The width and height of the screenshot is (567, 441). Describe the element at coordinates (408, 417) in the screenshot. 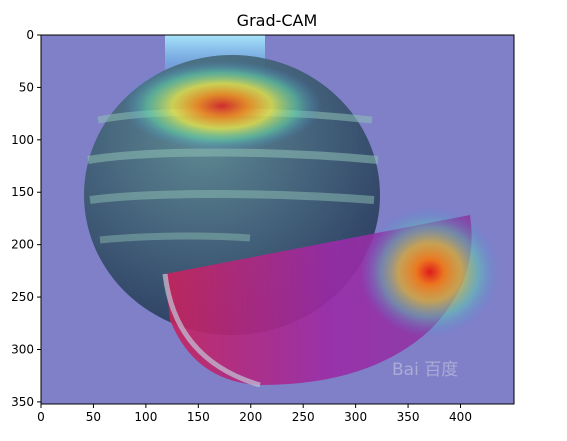

I see `x-tick-label: 350` at that location.